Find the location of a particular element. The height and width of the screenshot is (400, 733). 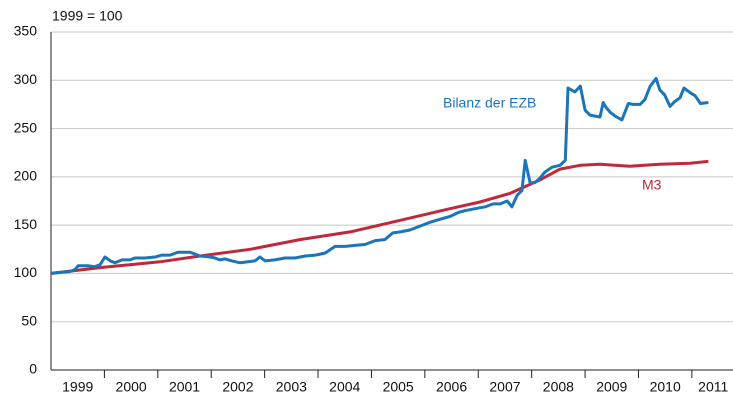

y-tick-label: 350 is located at coordinates (26, 31).